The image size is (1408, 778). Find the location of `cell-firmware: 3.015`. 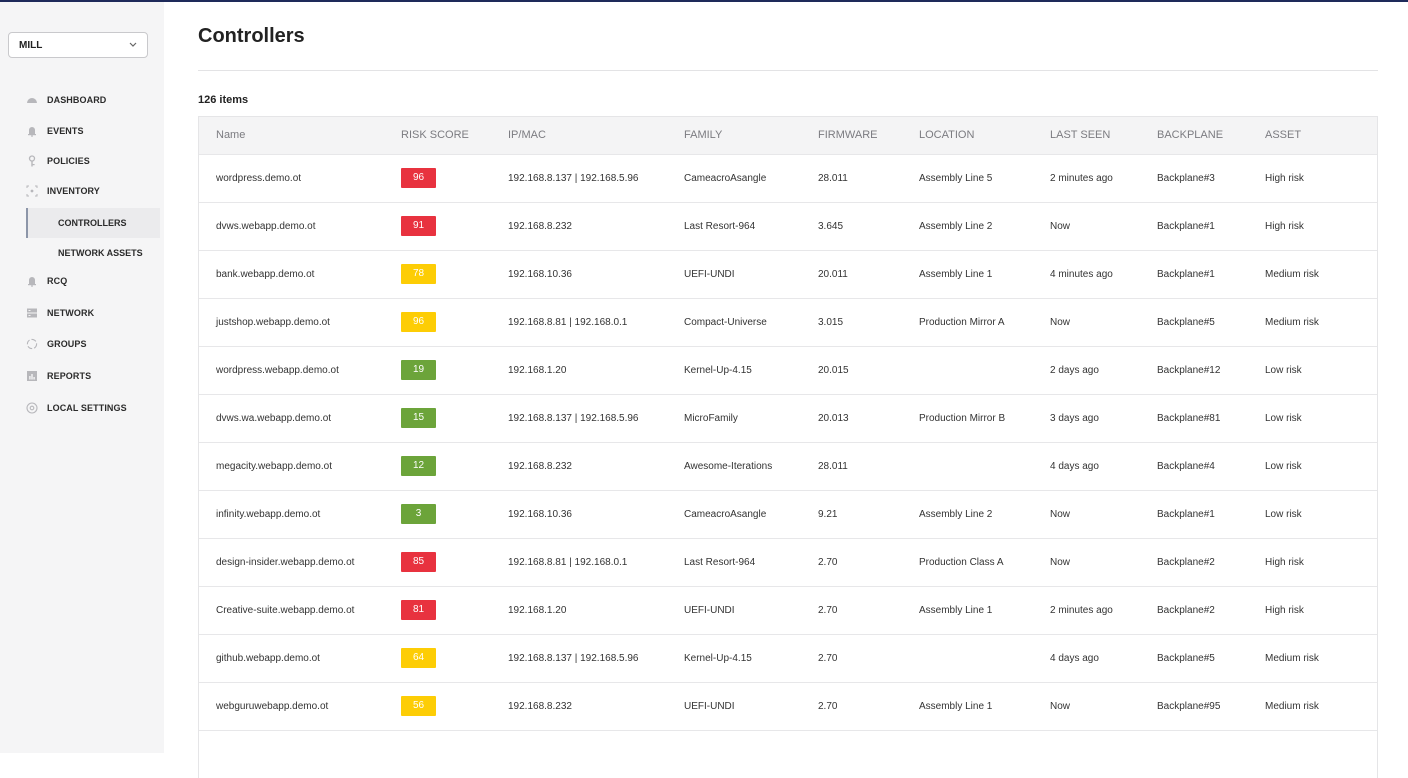

cell-firmware: 3.015 is located at coordinates (831, 322).